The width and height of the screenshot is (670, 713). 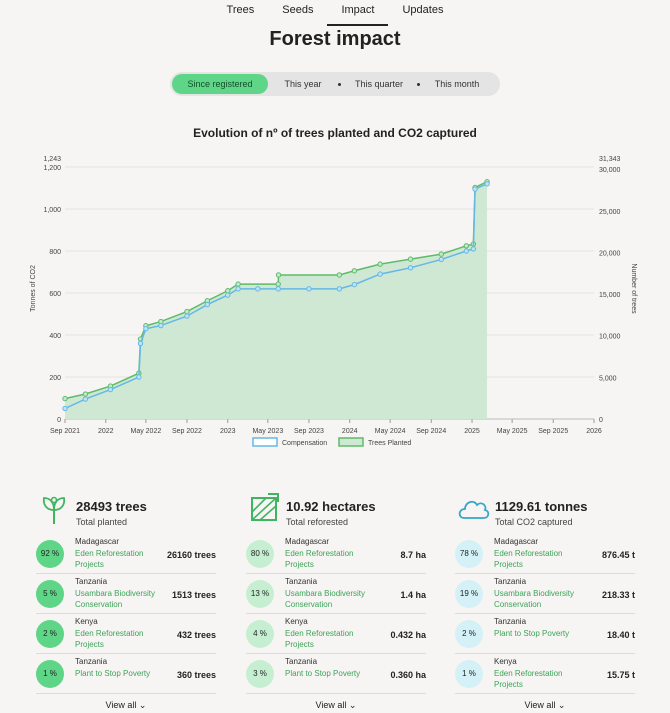 I want to click on amount-value: 360 trees, so click(x=196, y=675).